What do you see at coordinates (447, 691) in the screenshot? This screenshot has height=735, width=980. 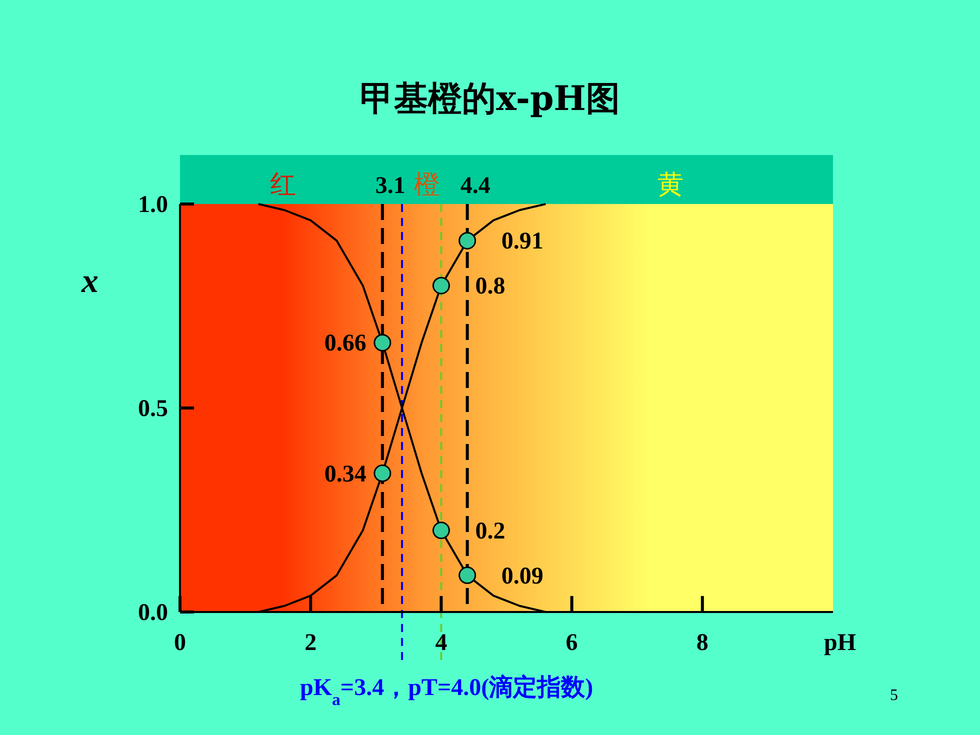 I see `text: pK$_{a}$=3.4，pT=4.0(滴定指数)` at bounding box center [447, 691].